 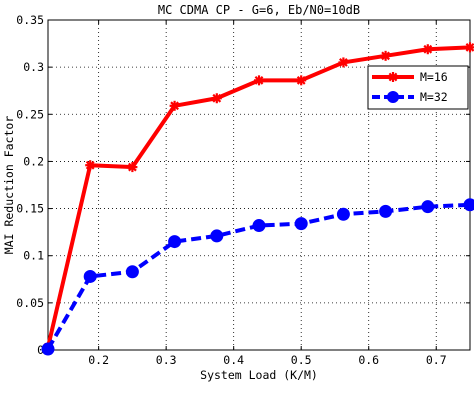 What do you see at coordinates (30, 303) in the screenshot?
I see `y-tick-label: 0.05` at bounding box center [30, 303].